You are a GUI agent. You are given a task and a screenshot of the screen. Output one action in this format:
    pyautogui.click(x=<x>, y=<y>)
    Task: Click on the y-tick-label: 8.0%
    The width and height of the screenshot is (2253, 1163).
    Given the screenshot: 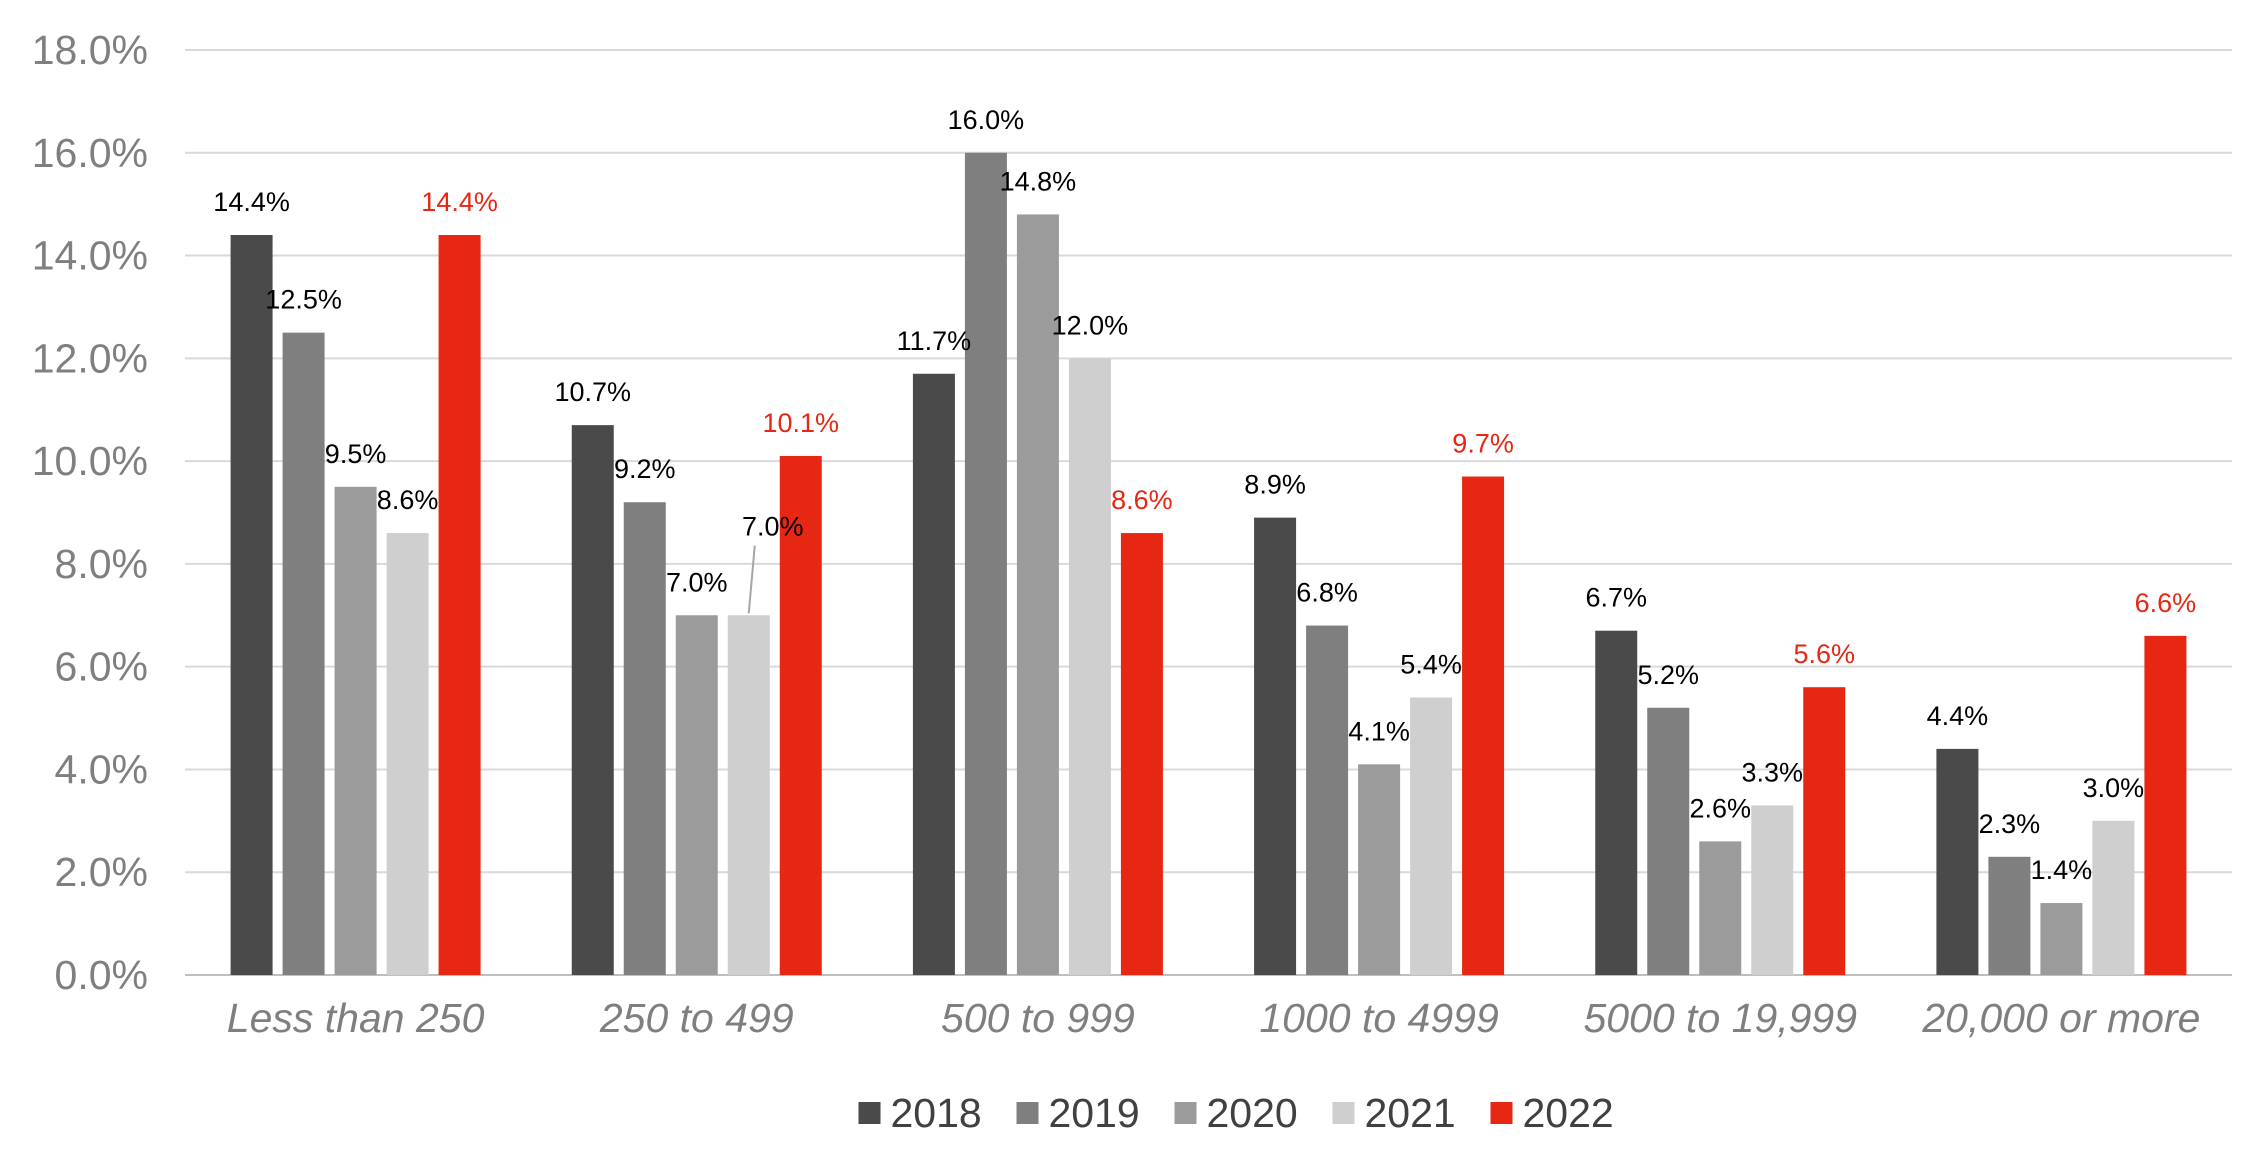 What is the action you would take?
    pyautogui.click(x=101, y=564)
    